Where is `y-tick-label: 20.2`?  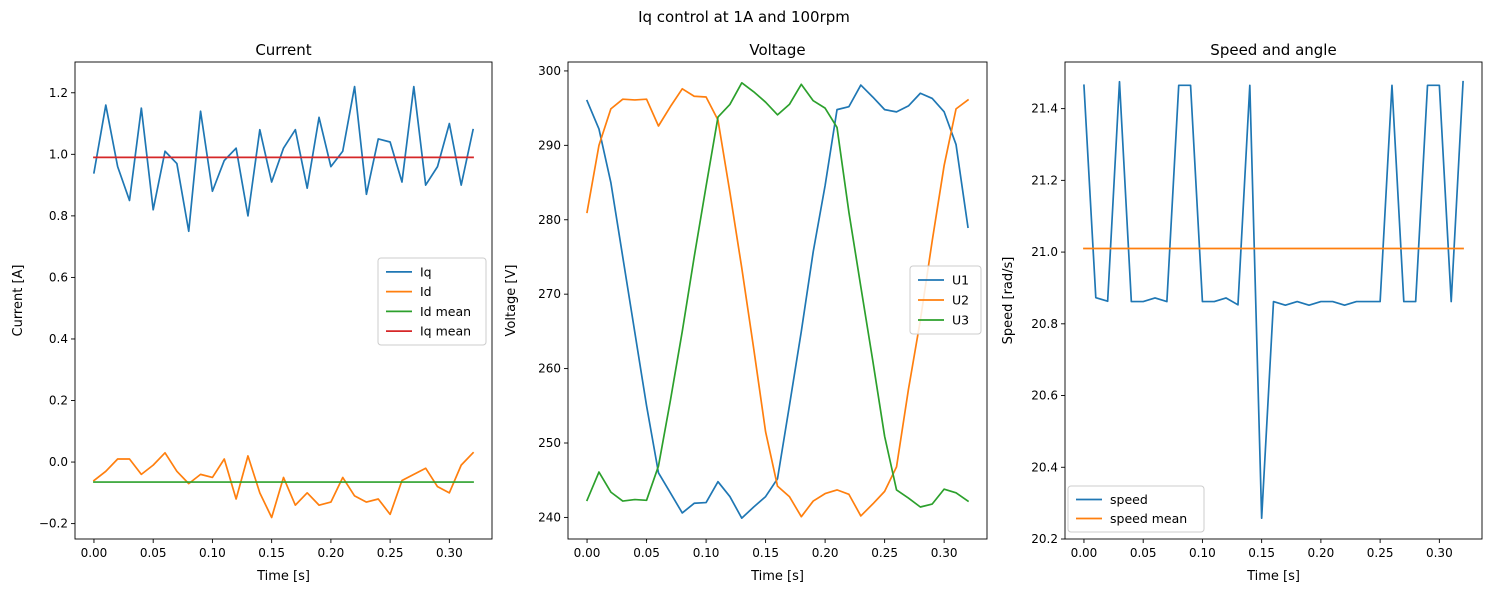
y-tick-label: 20.2 is located at coordinates (1044, 539).